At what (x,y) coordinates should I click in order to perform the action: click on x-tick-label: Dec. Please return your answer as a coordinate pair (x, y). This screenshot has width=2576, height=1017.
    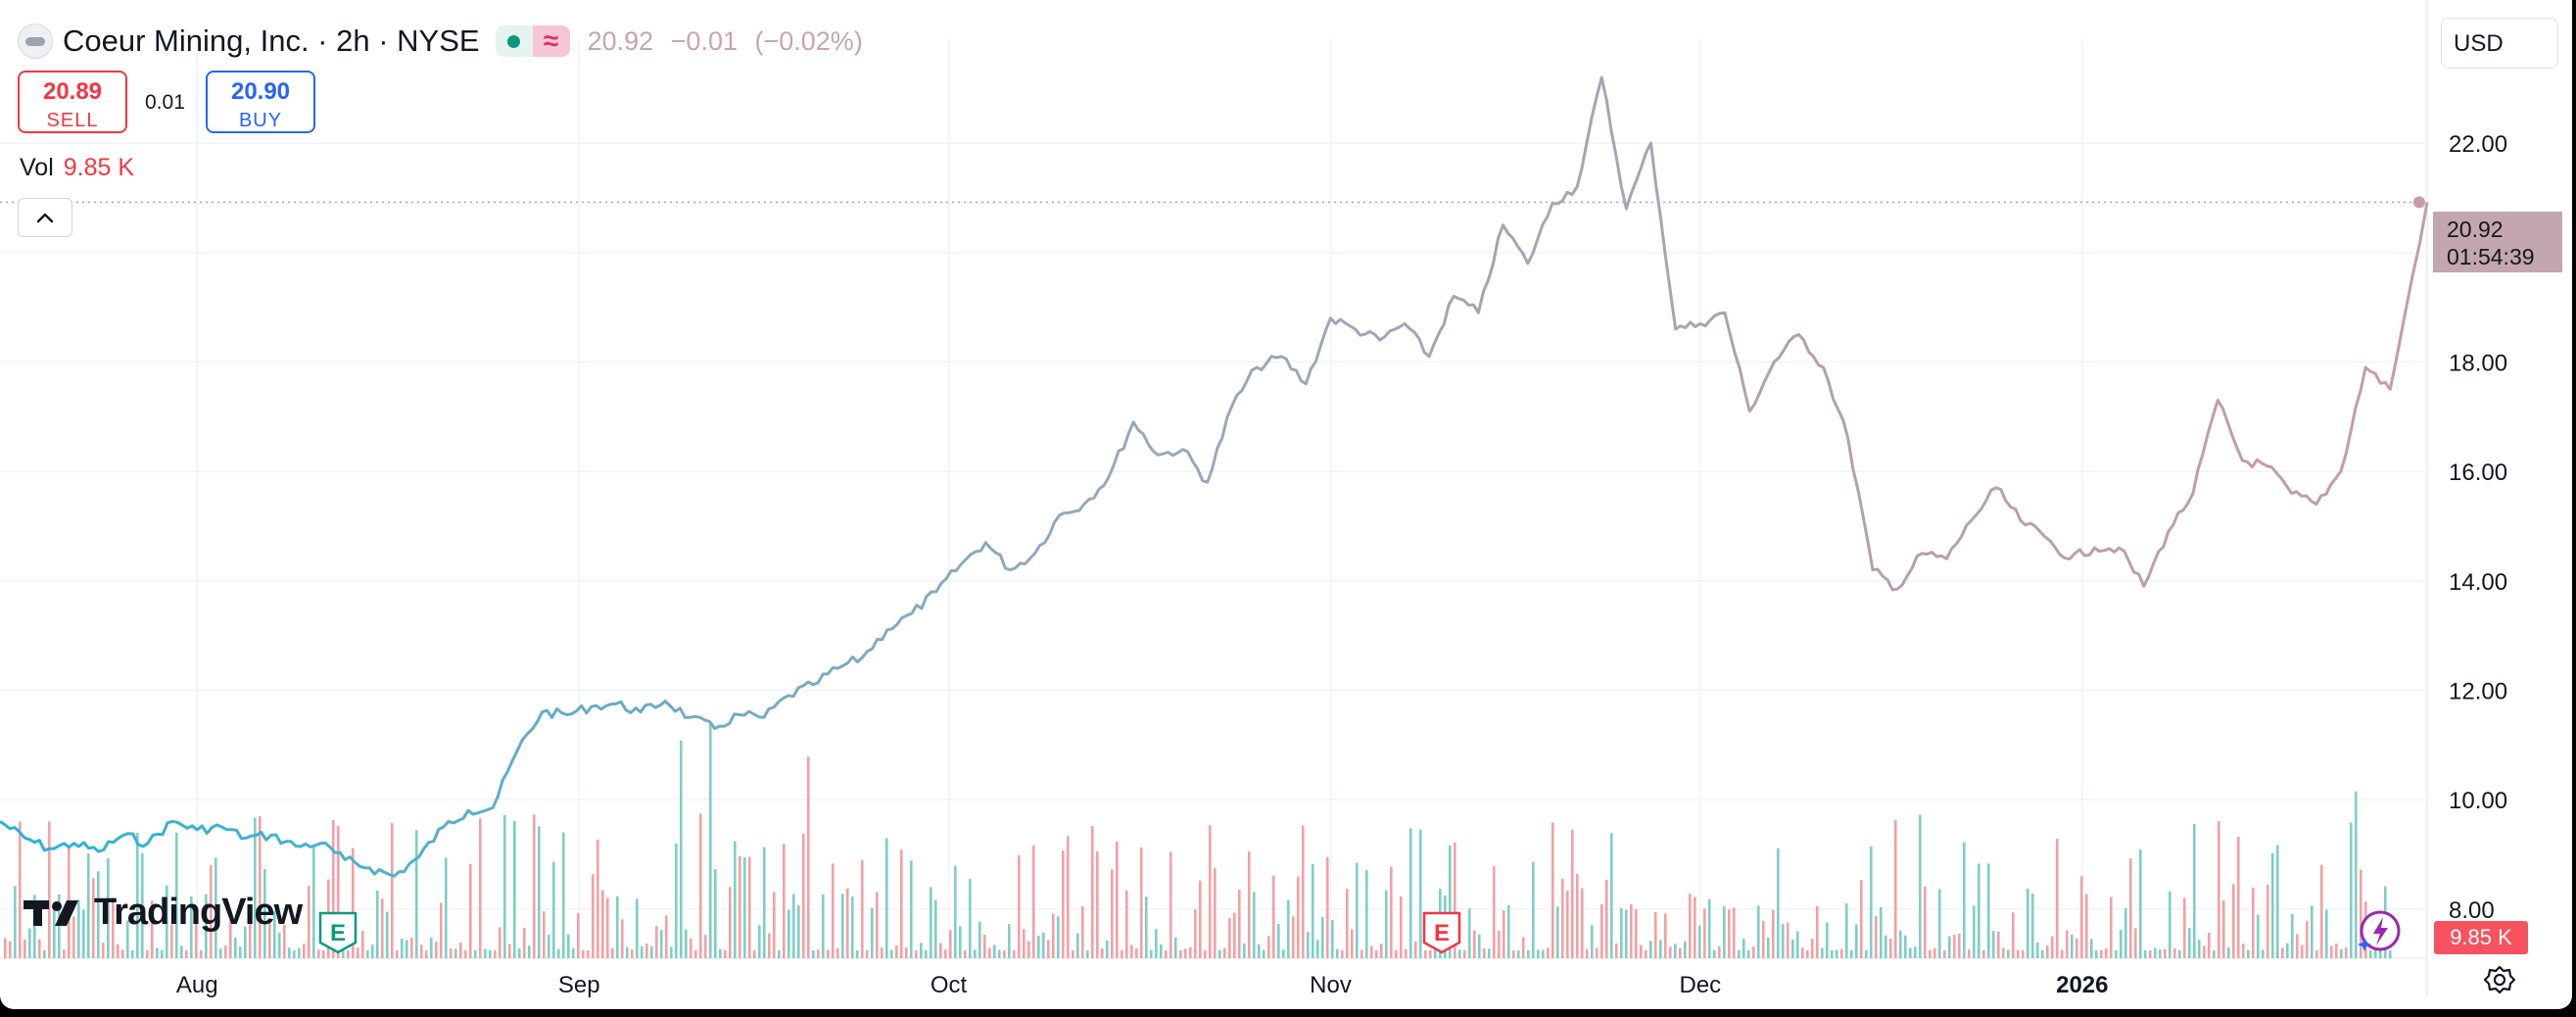
    Looking at the image, I should click on (1701, 985).